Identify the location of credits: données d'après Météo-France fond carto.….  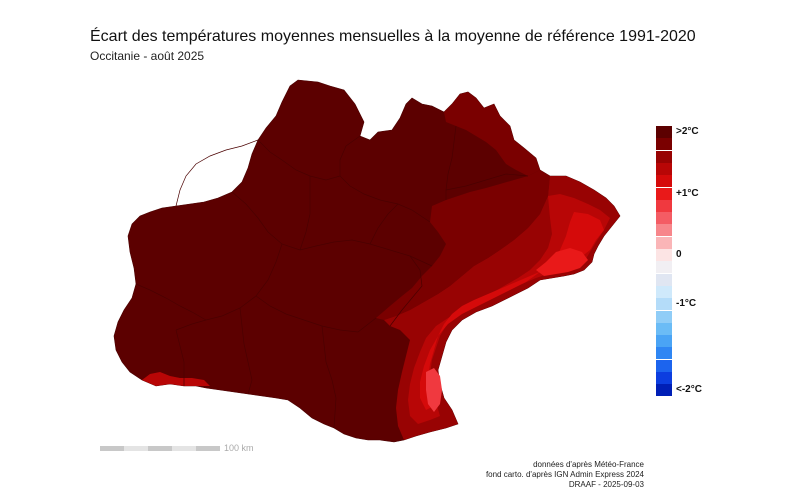
(565, 475).